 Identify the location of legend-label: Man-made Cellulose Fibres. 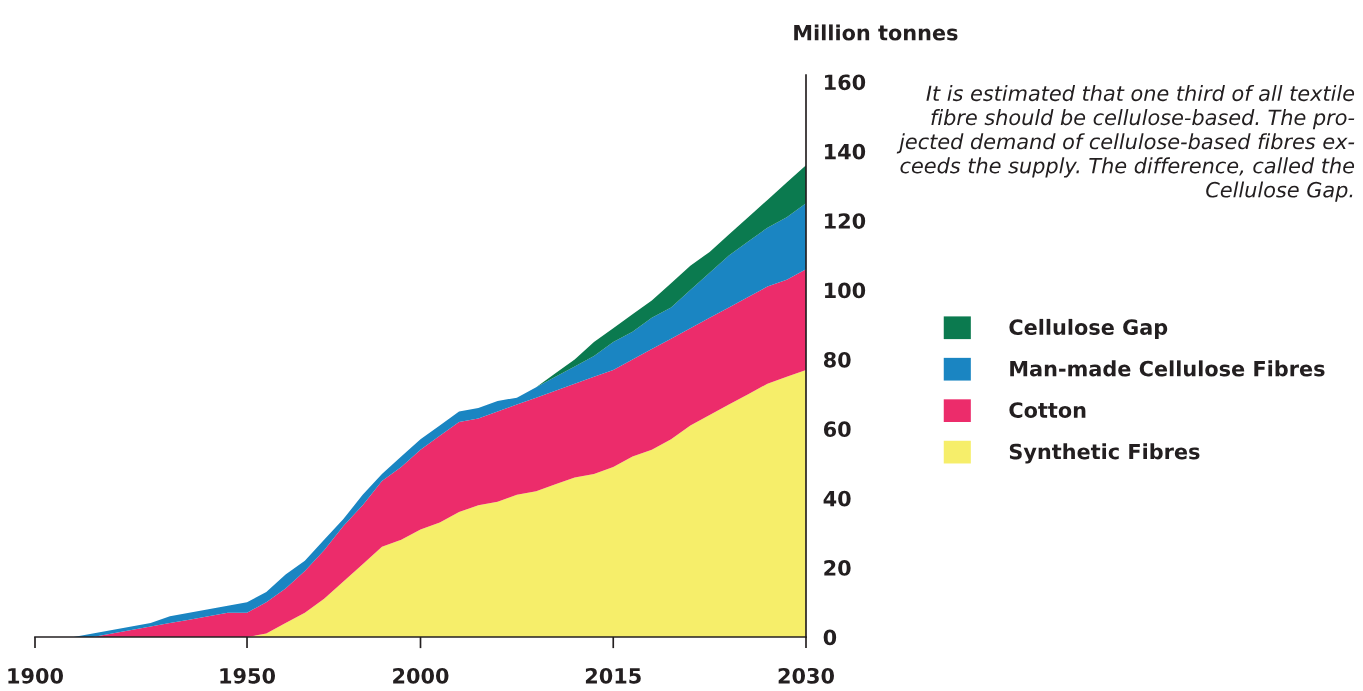
(1167, 368).